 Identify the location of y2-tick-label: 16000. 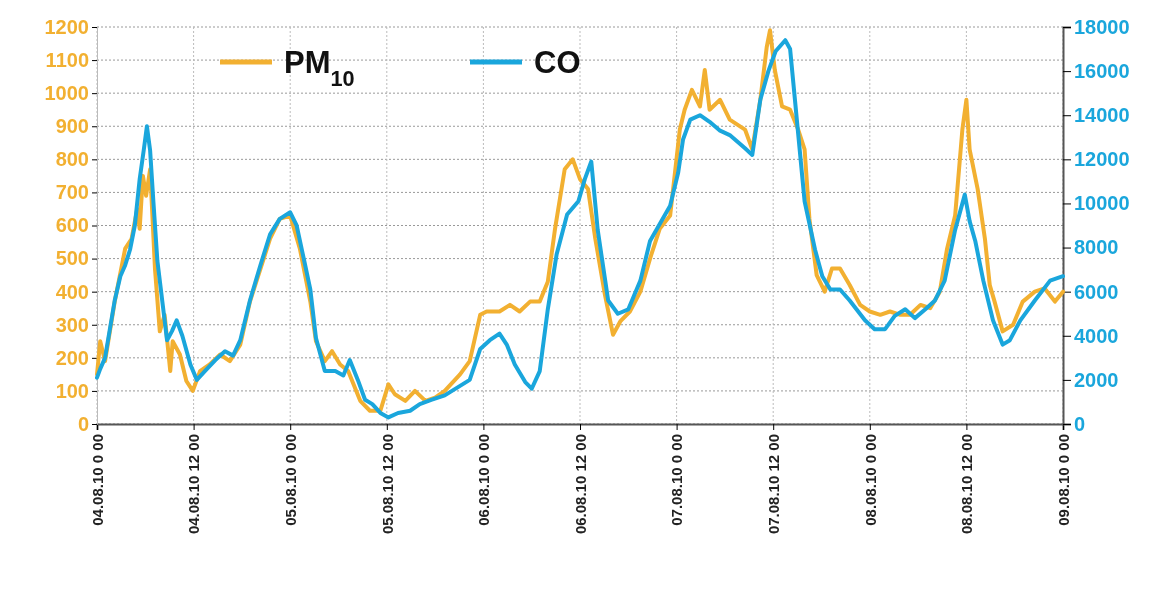
(1102, 71).